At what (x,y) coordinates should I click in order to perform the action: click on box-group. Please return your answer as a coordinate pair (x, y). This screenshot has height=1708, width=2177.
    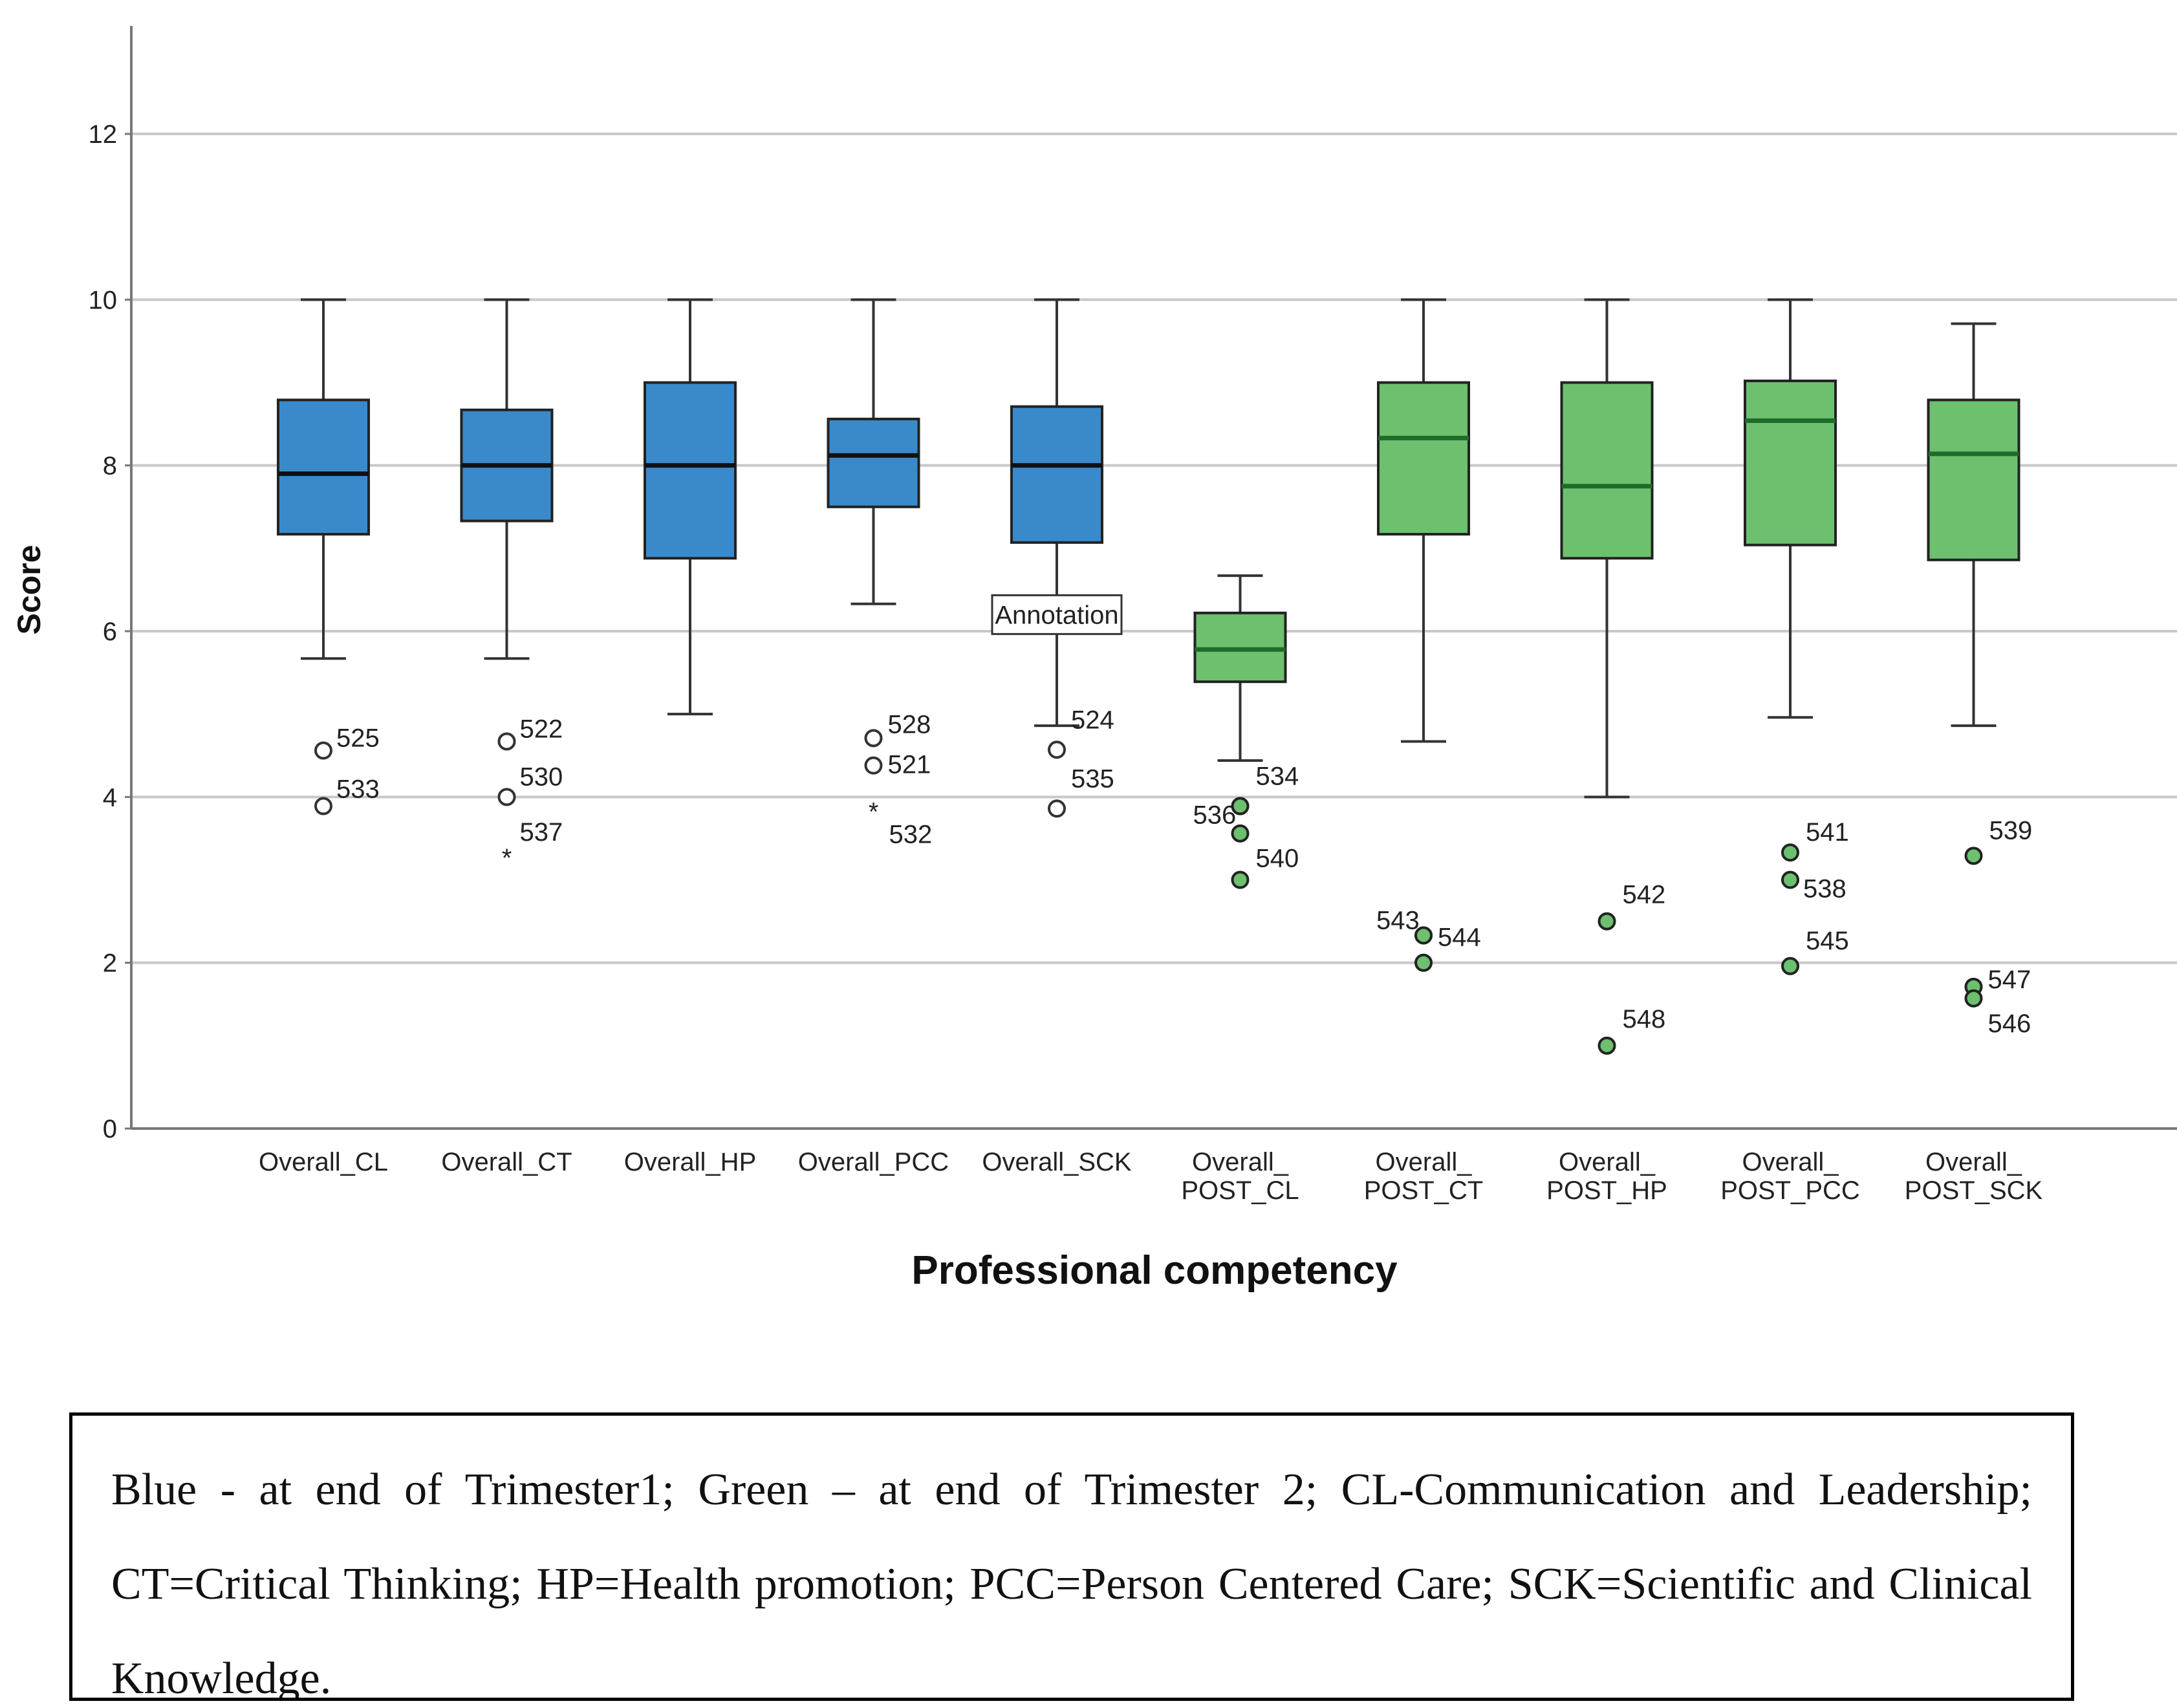
    Looking at the image, I should click on (690, 507).